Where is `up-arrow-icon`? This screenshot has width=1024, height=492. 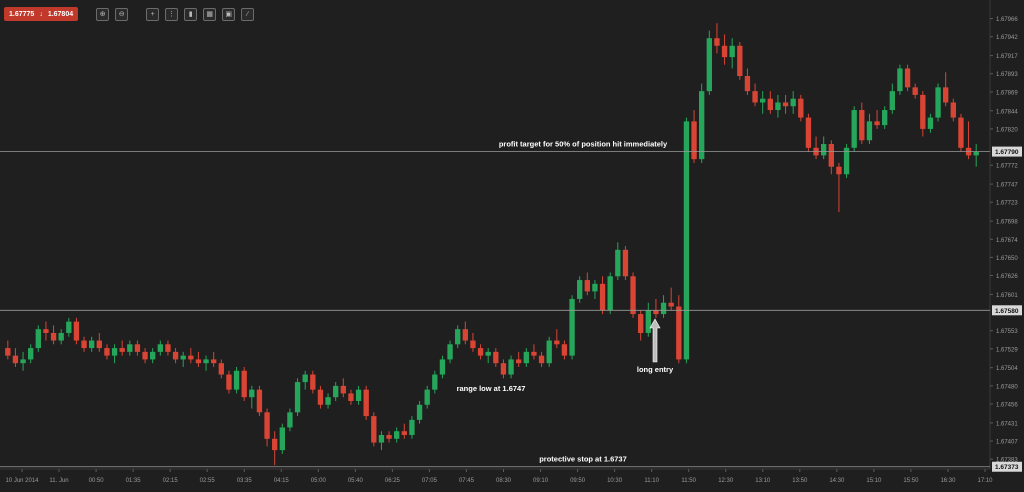 up-arrow-icon is located at coordinates (655, 340).